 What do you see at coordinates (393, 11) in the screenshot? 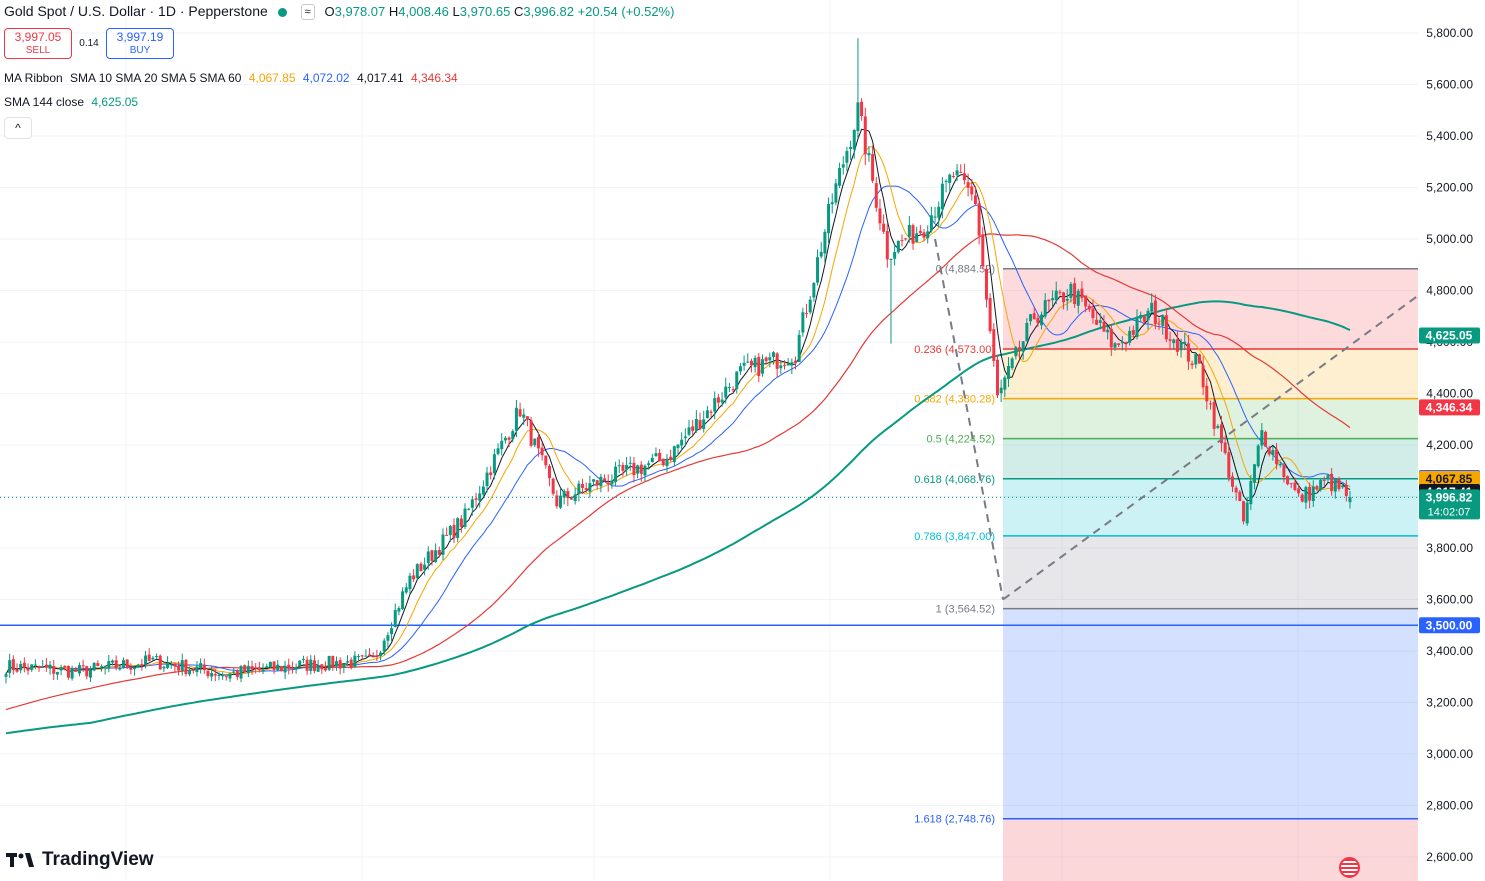
I see `high-label: H` at bounding box center [393, 11].